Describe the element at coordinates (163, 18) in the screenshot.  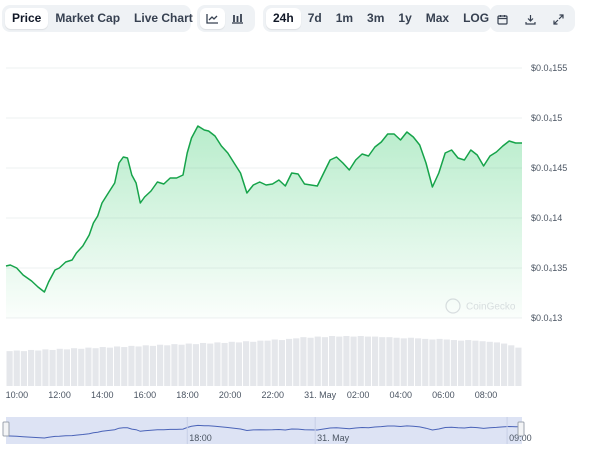
I see `tab-live-chart-label: Live Chart` at that location.